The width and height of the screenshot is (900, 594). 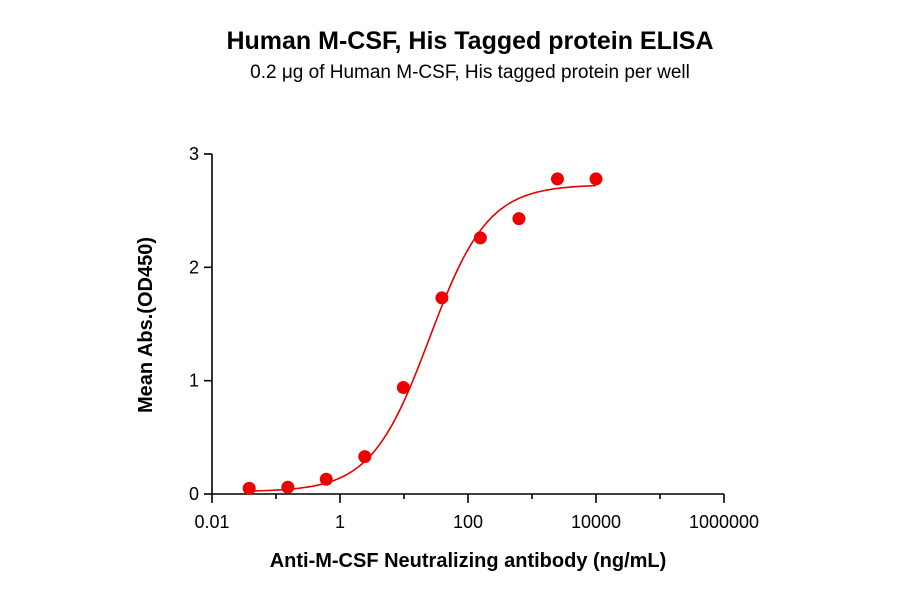 What do you see at coordinates (194, 381) in the screenshot?
I see `y-tick-label: 1` at bounding box center [194, 381].